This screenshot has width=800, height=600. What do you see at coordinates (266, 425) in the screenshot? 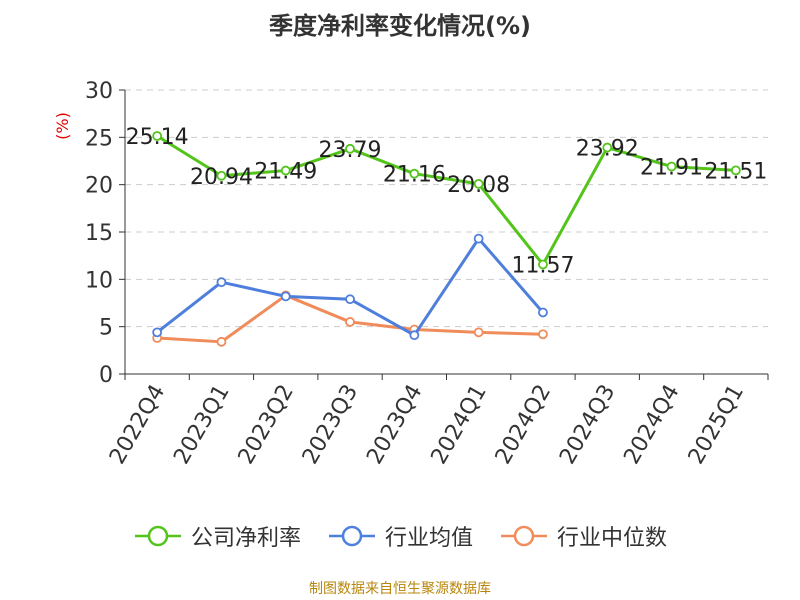
I see `x-tick-label: 2023Q2` at bounding box center [266, 425].